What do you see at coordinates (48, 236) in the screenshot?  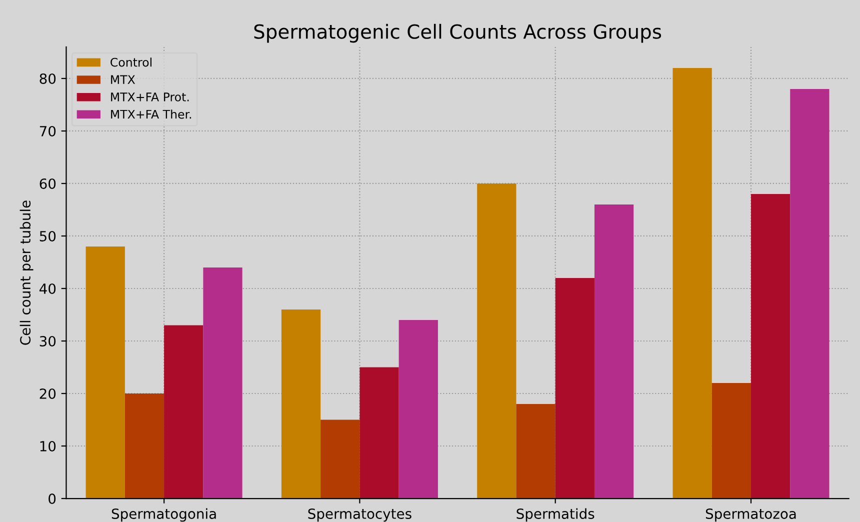 I see `y-tick-label: 50` at bounding box center [48, 236].